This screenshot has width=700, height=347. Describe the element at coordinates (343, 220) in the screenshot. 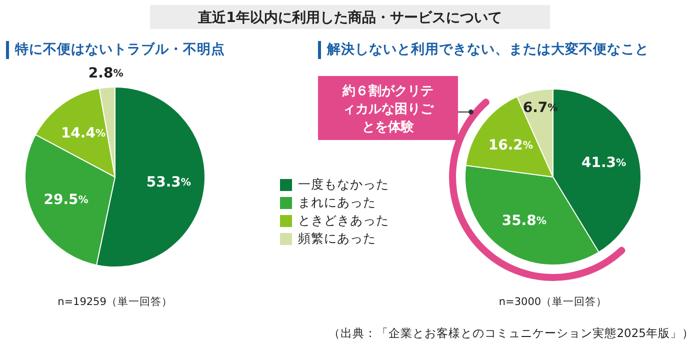

I see `legend-label: ときどきあった` at that location.